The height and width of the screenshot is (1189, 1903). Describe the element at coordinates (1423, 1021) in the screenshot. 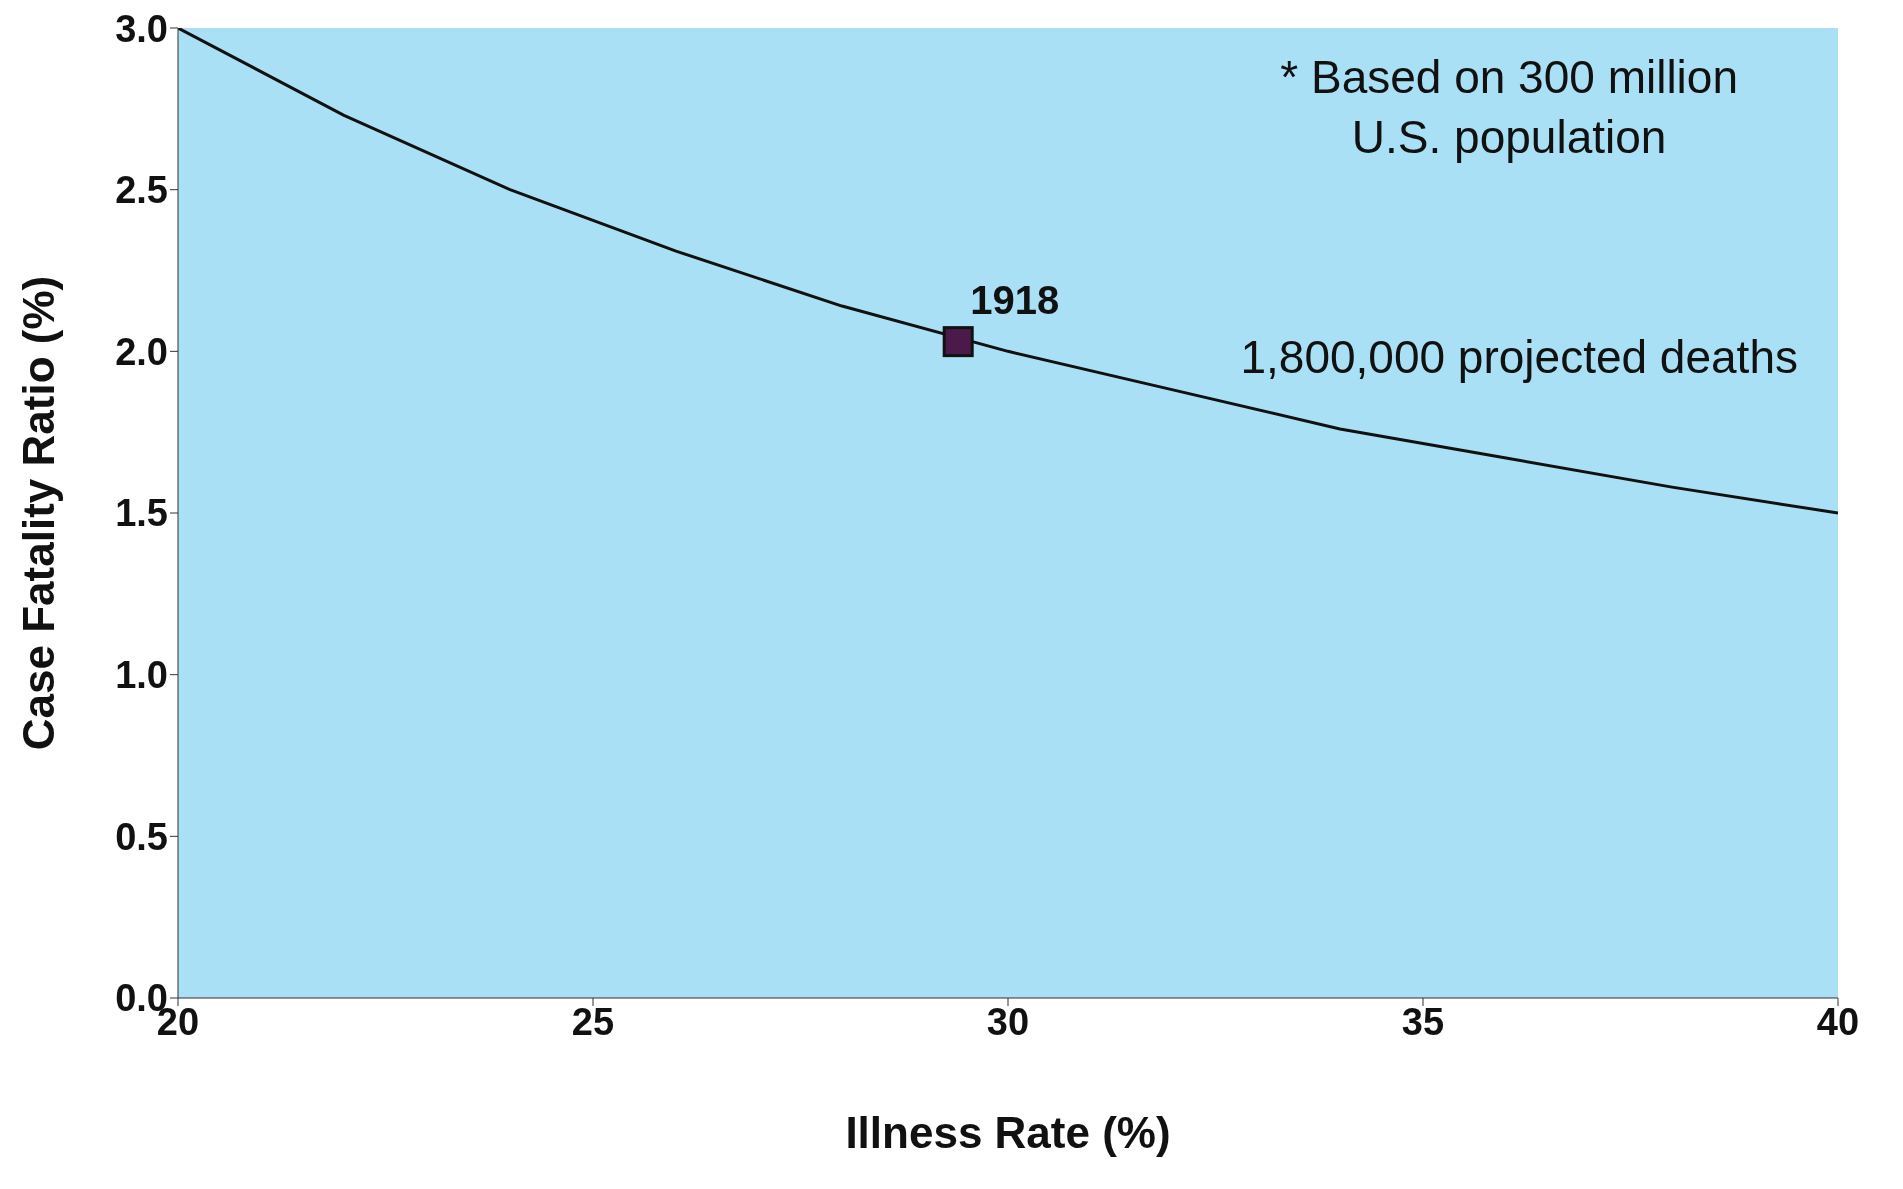

I see `x-tick-label: 35` at that location.